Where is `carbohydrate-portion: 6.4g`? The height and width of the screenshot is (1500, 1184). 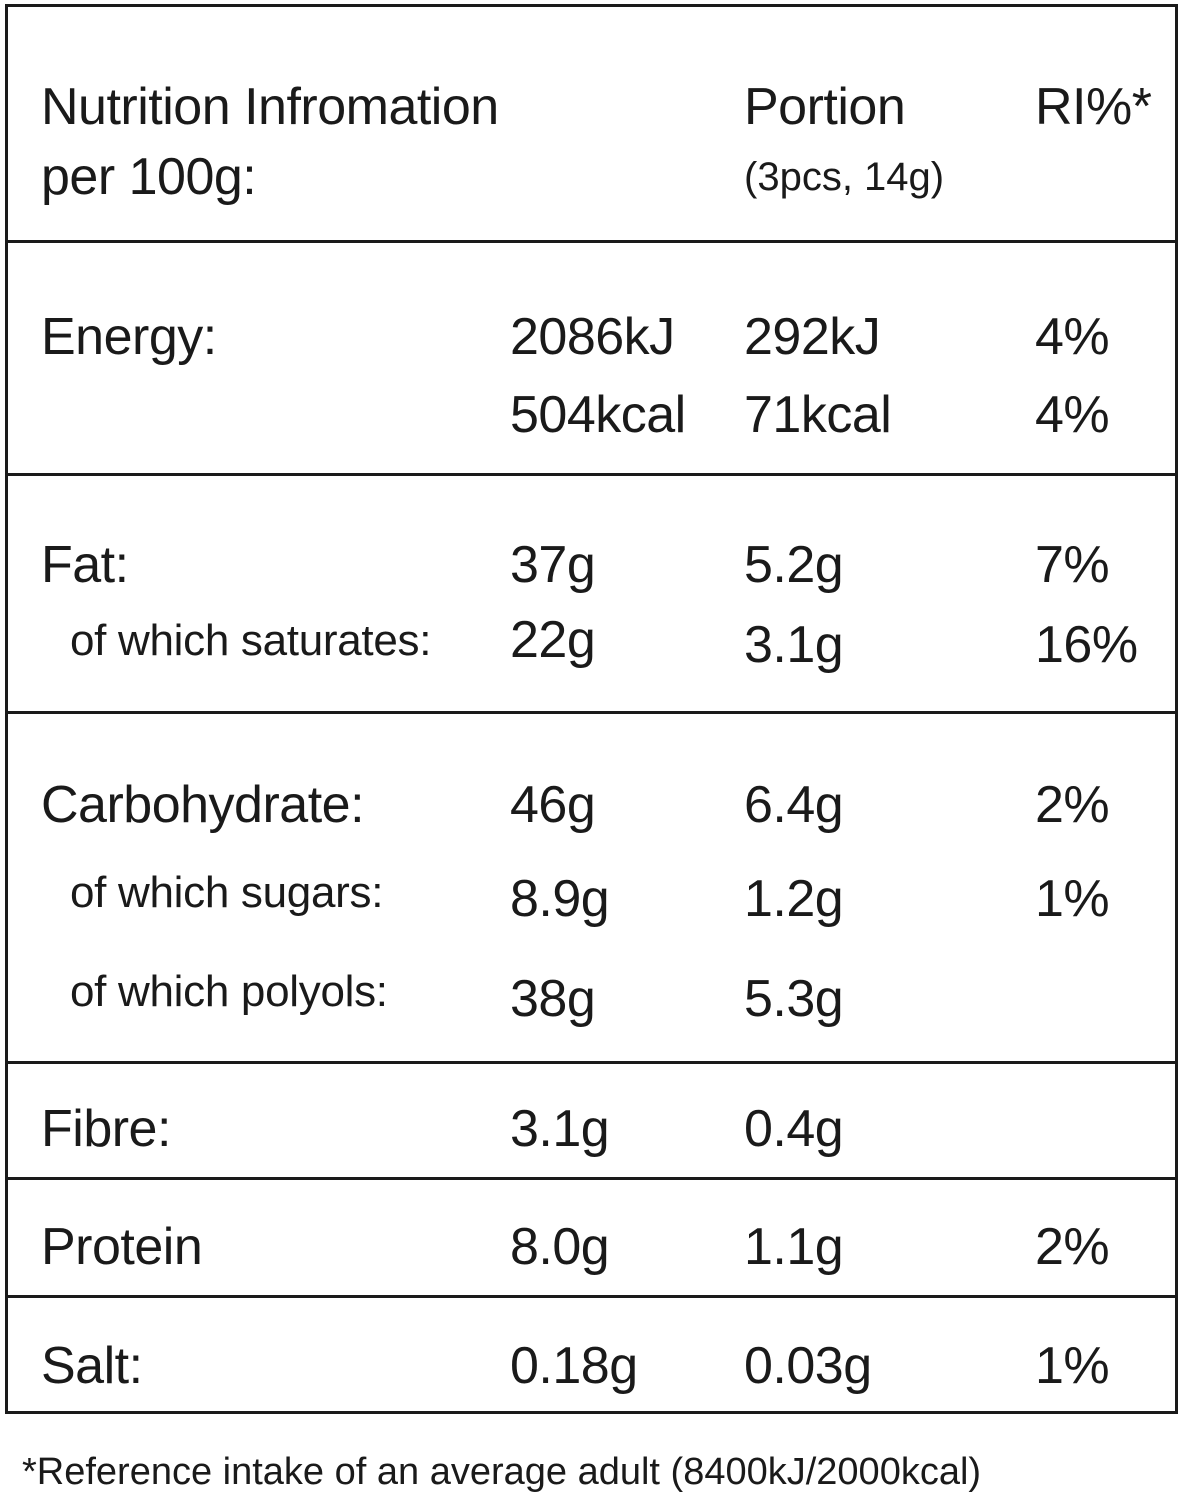
carbohydrate-portion: 6.4g is located at coordinates (794, 805).